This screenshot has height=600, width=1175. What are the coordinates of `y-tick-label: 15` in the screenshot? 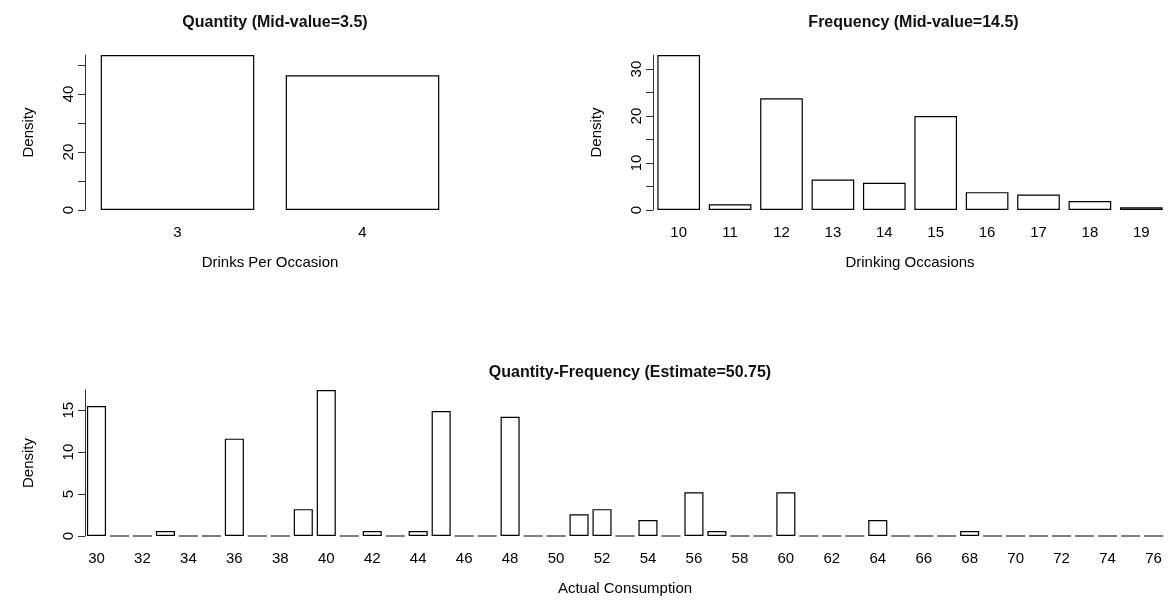 It's located at (67, 410).